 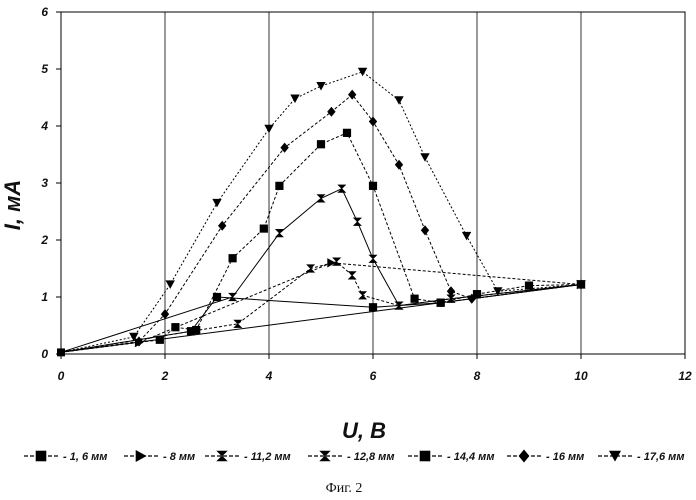 I want to click on legend-item: - 16 мм, so click(x=545, y=456).